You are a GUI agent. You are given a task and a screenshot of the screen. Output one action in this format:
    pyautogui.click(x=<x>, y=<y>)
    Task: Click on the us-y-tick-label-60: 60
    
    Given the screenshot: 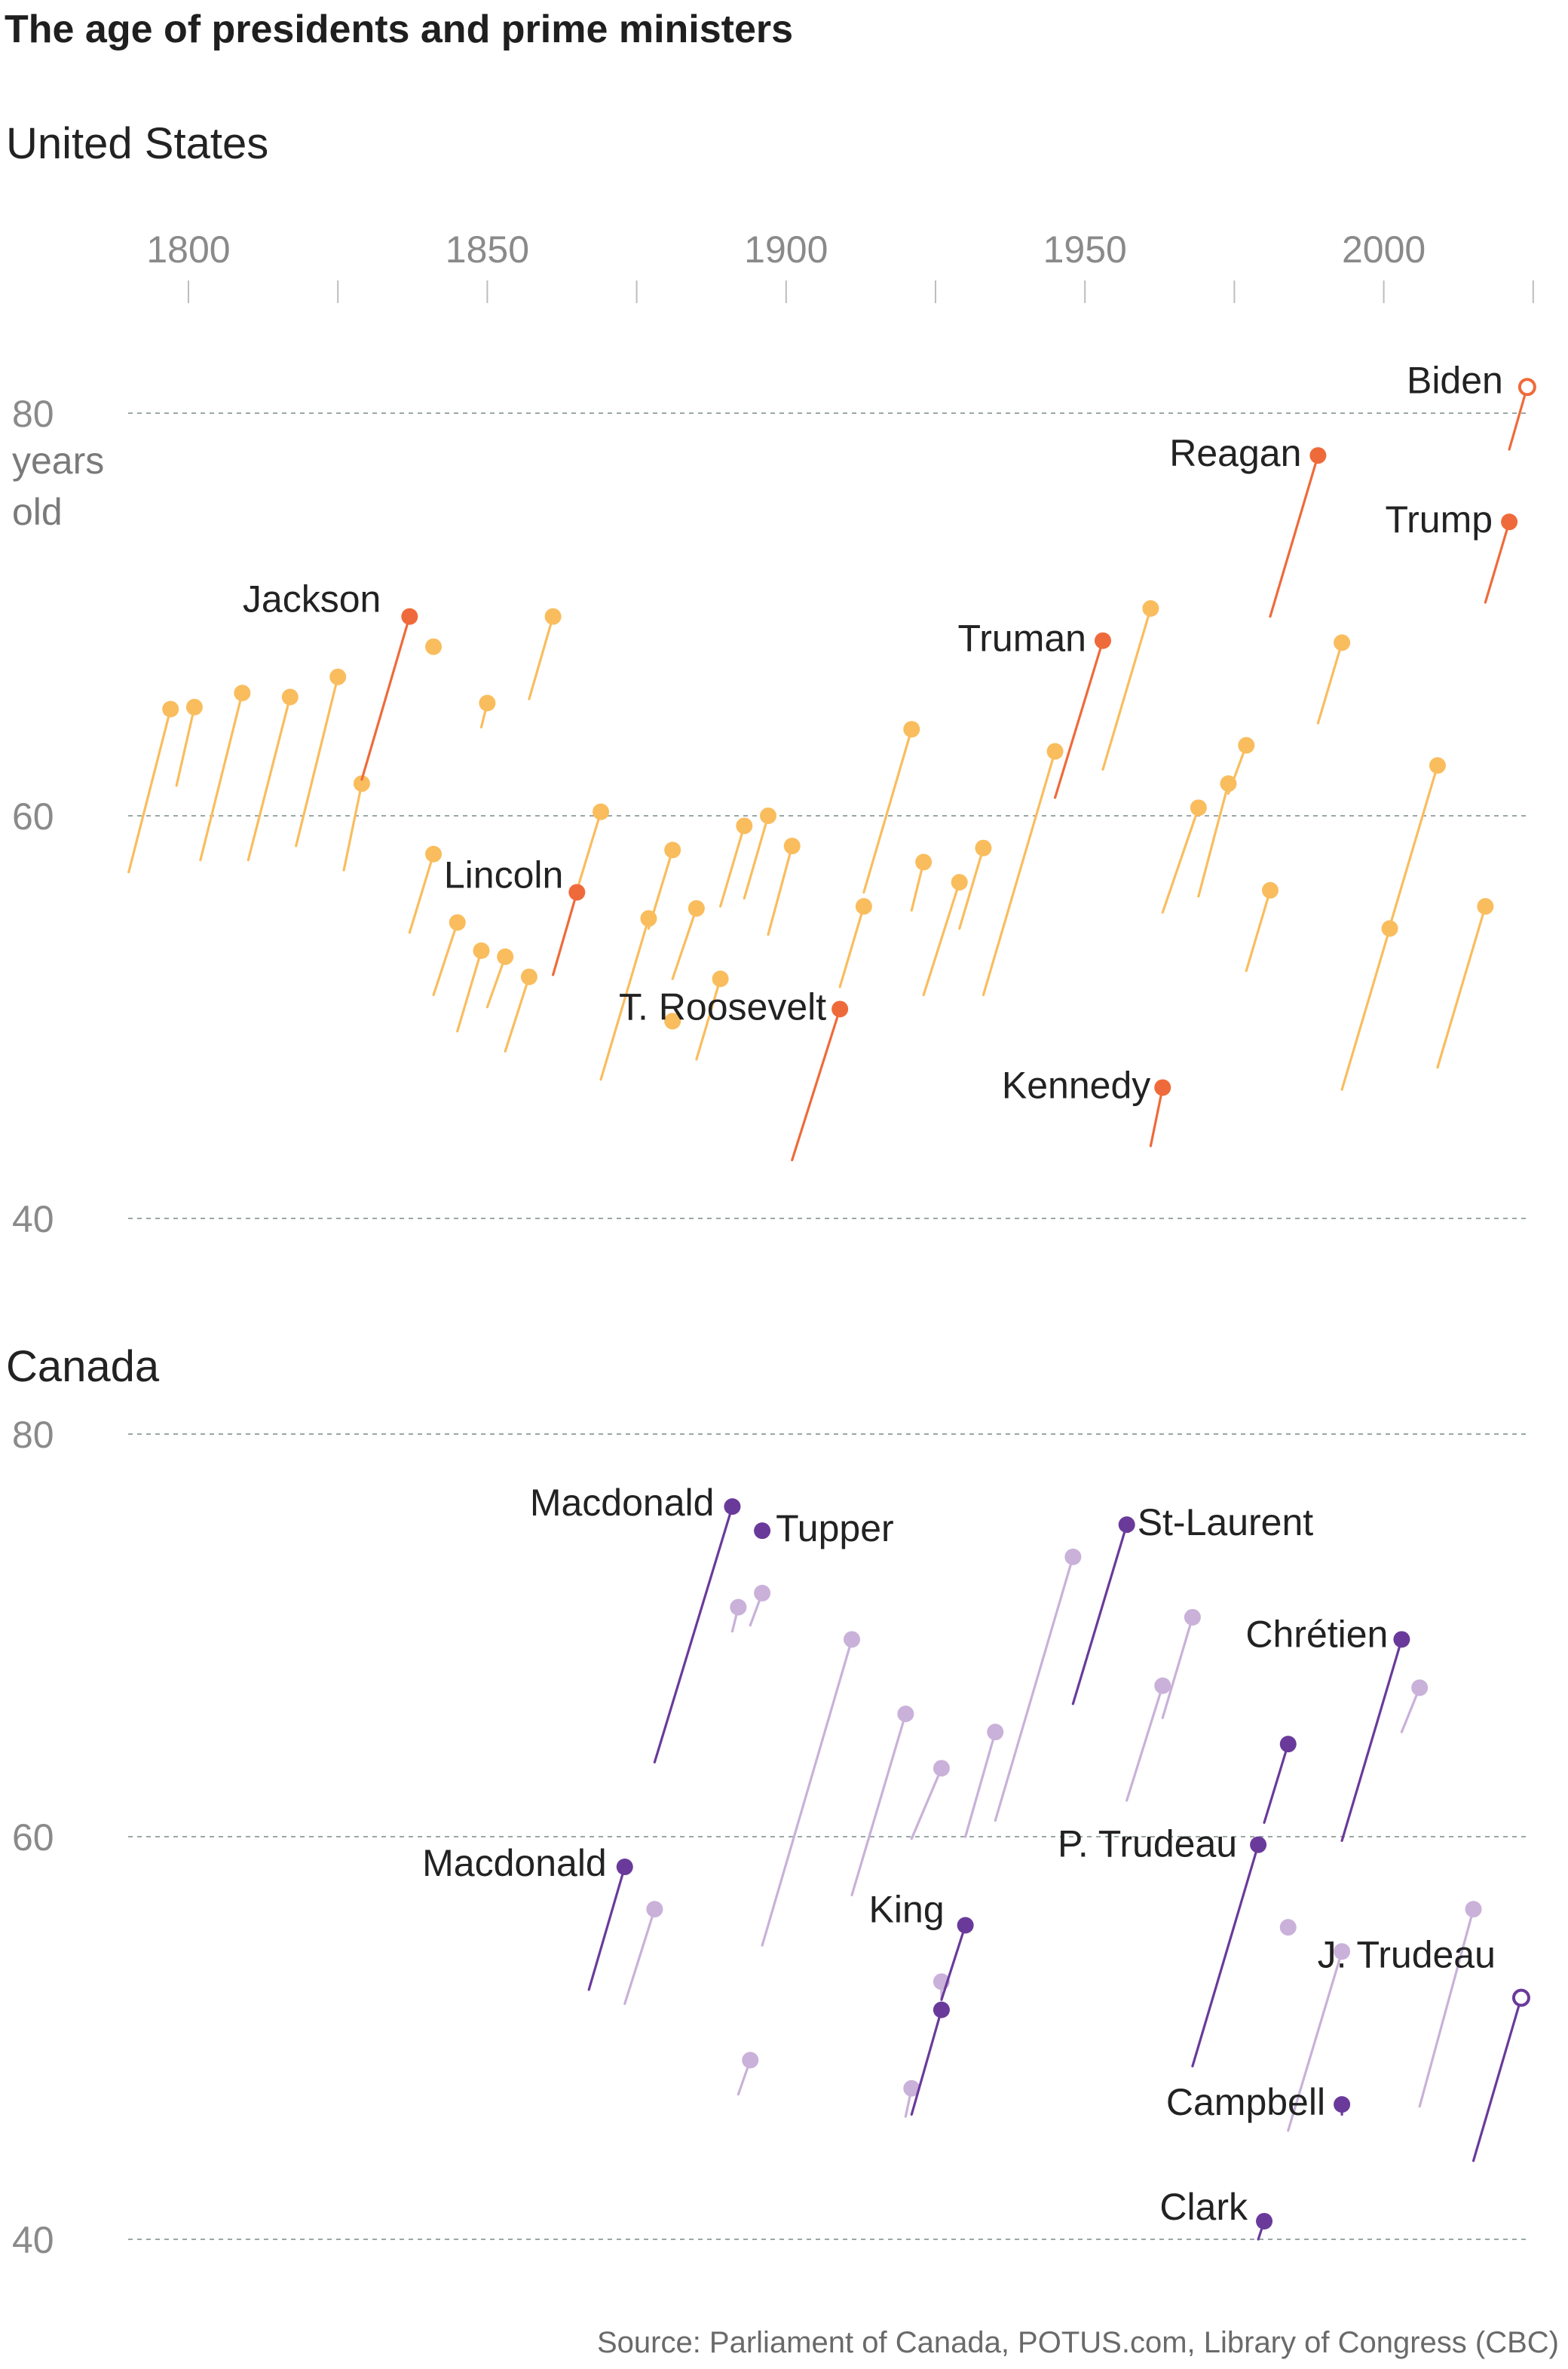 What is the action you would take?
    pyautogui.click(x=33, y=816)
    